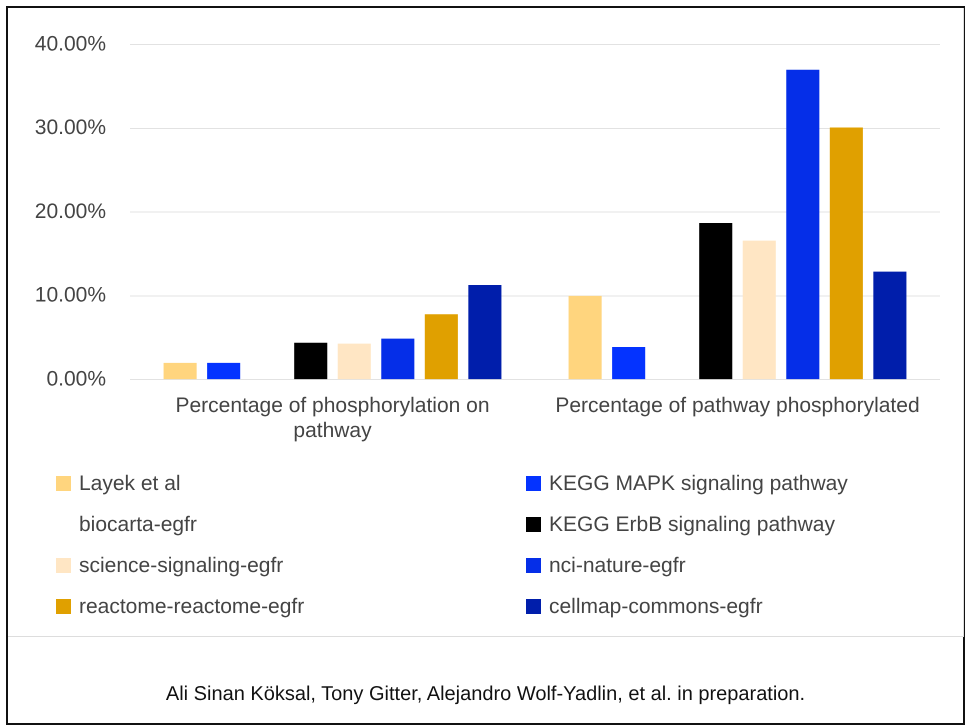 This screenshot has width=969, height=727. What do you see at coordinates (485, 694) in the screenshot?
I see `text: Ali Sinan Köksal, Tony Gitter, Alejandro Wolf-Yadlin, et al. in preparation.` at bounding box center [485, 694].